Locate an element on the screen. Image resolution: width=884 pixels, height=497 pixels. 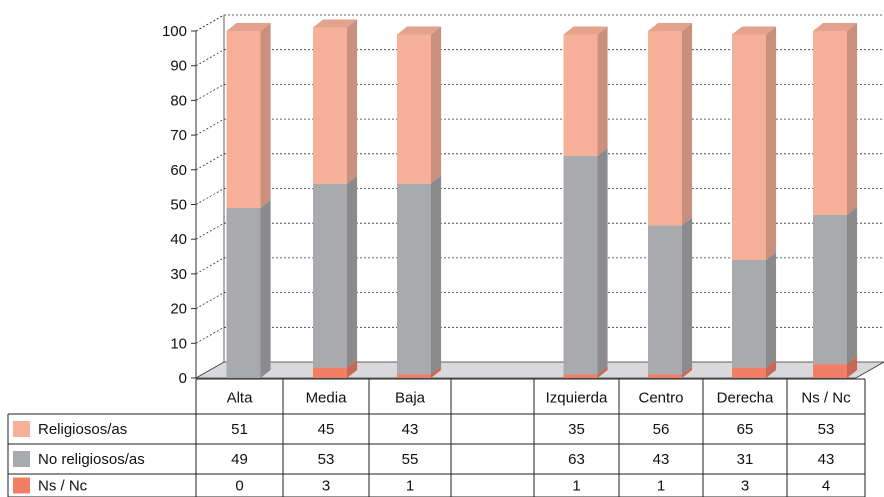
legend-label: Ns / Nc is located at coordinates (63, 486).